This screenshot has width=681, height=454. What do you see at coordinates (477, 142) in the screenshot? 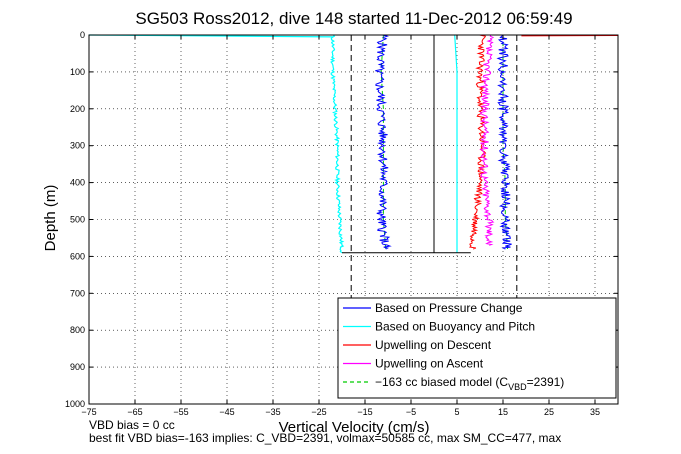
I see `upwelling-descent-line` at bounding box center [477, 142].